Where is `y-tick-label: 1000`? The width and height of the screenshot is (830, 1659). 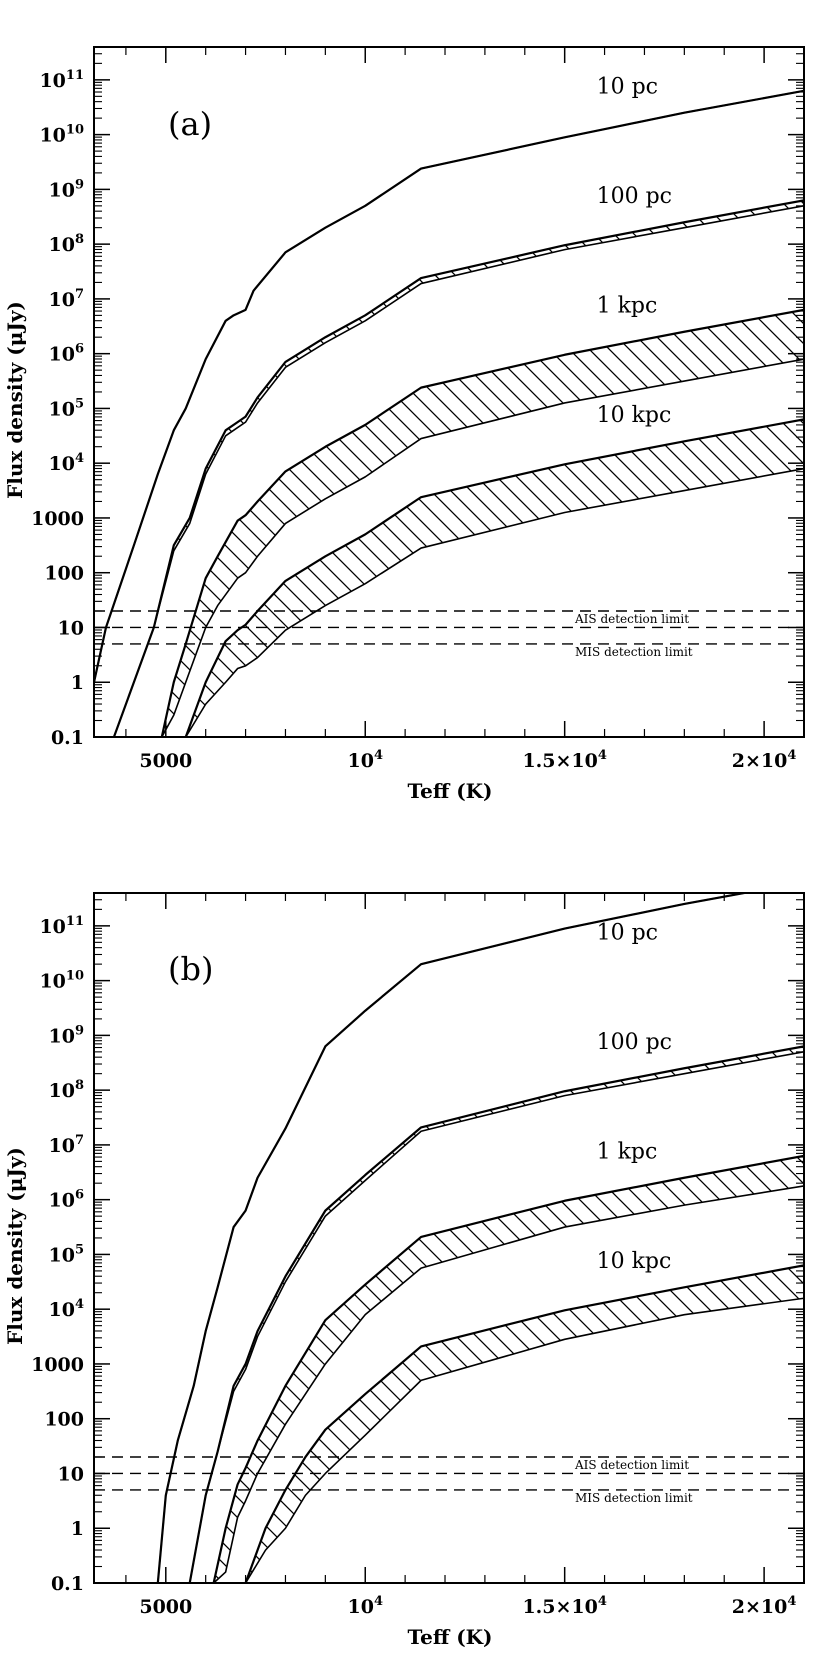
y-tick-label: 1000 is located at coordinates (57, 519).